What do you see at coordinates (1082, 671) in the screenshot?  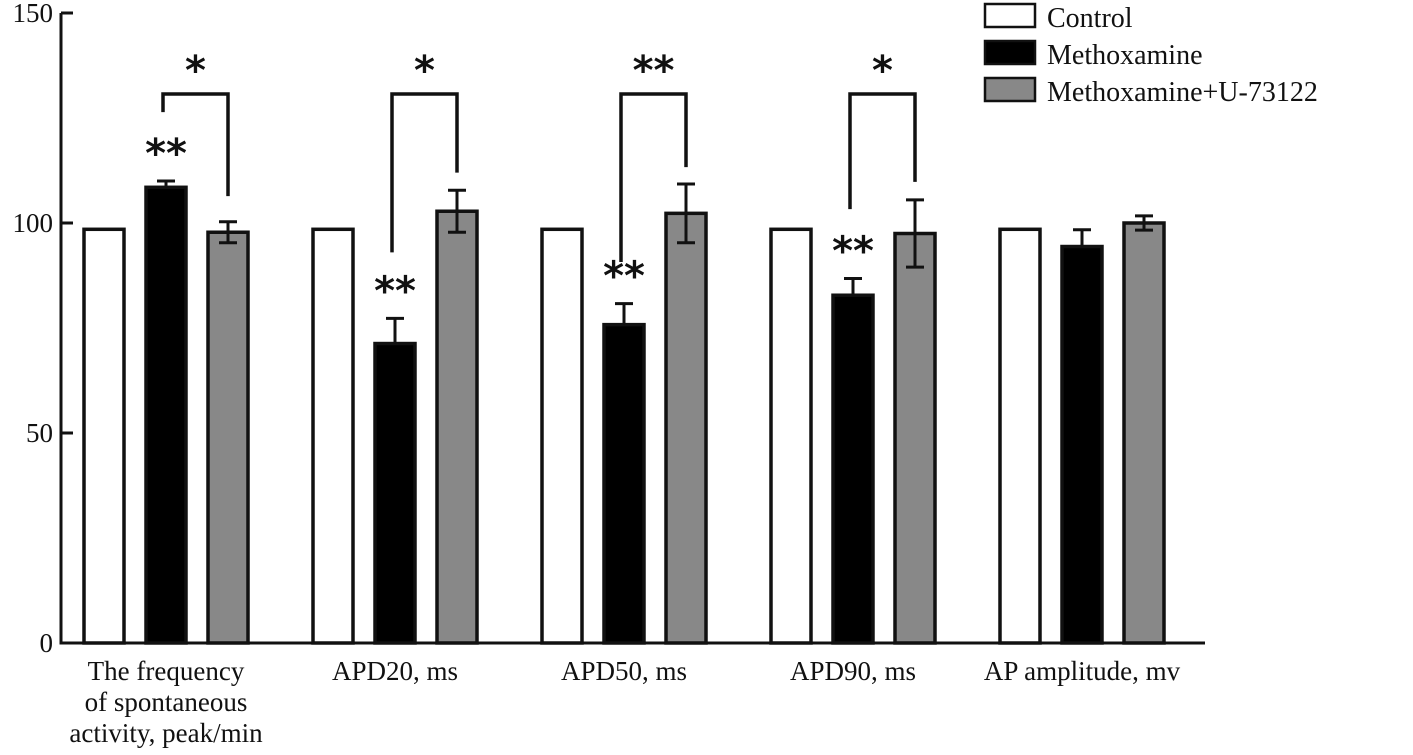 I see `category-label: AP amplitude, mv` at bounding box center [1082, 671].